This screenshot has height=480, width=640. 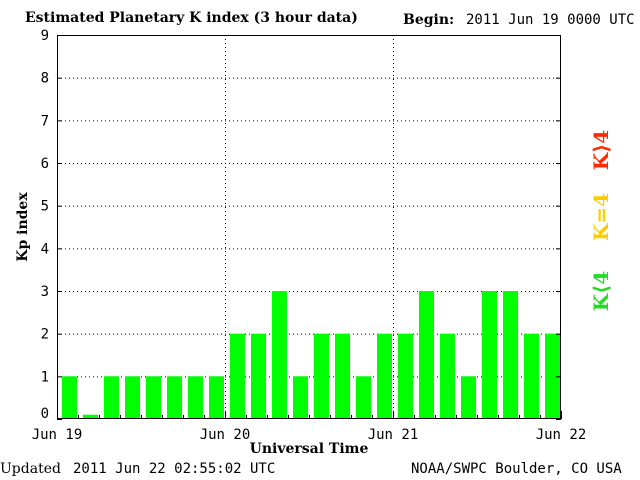 I want to click on x-tick-label: Jun 20, so click(x=225, y=435).